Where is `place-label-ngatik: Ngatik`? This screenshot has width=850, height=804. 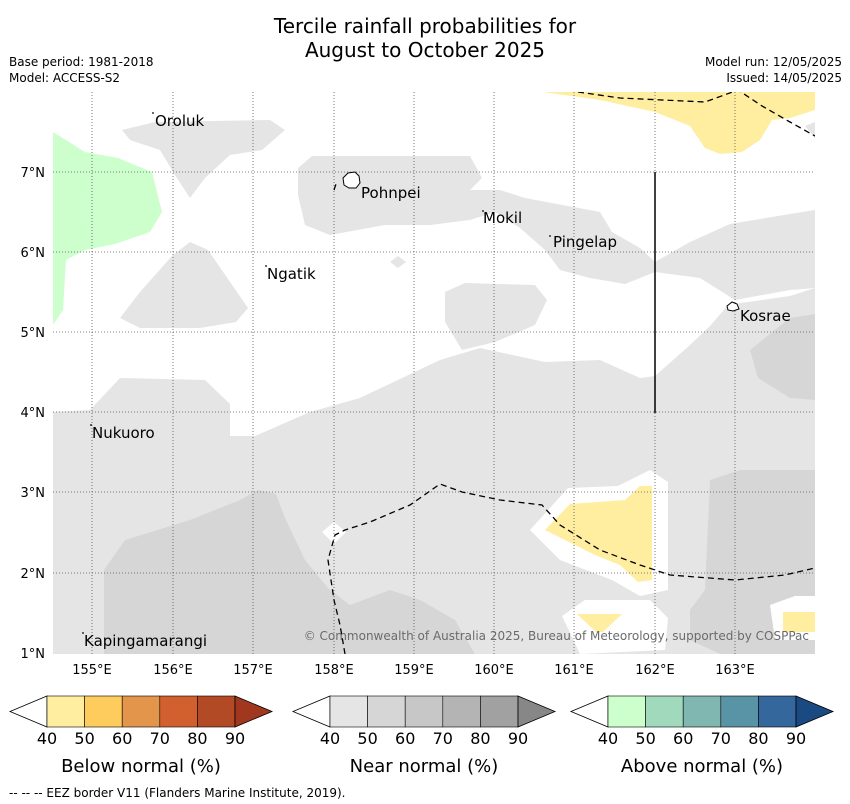 place-label-ngatik: Ngatik is located at coordinates (291, 274).